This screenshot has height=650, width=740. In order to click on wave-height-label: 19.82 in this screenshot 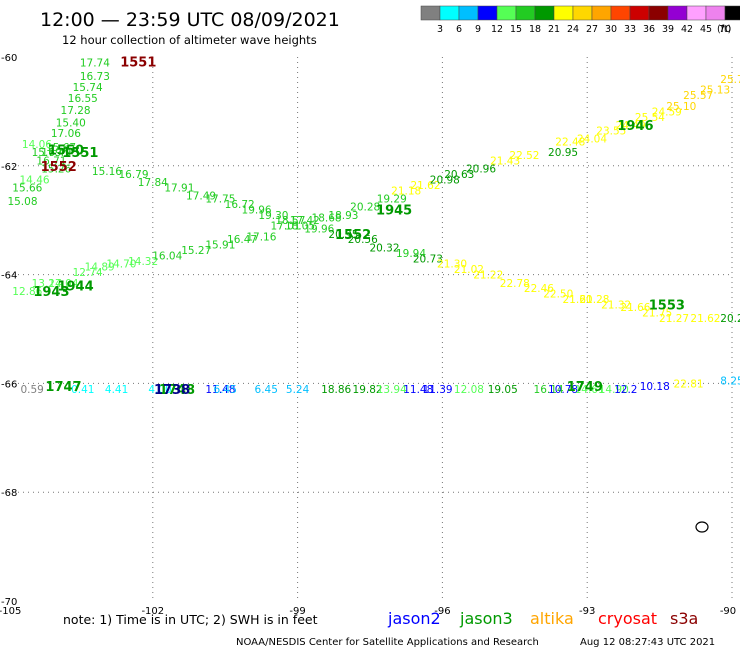, I will do `click(368, 390)`.